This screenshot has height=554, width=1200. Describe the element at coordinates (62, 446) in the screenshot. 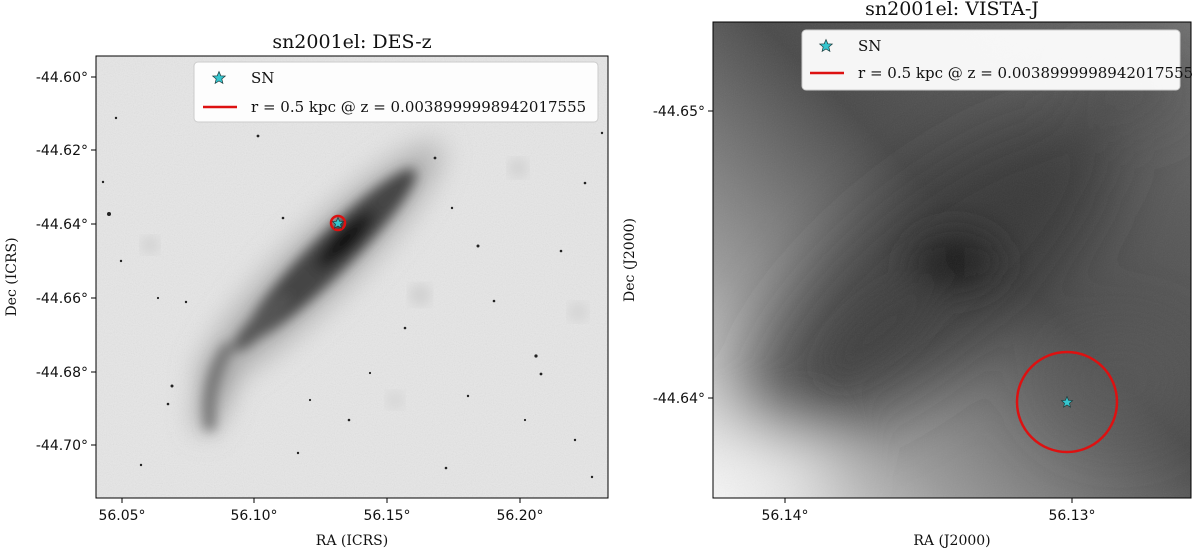

I see `y-tick-label: -44.70°` at that location.